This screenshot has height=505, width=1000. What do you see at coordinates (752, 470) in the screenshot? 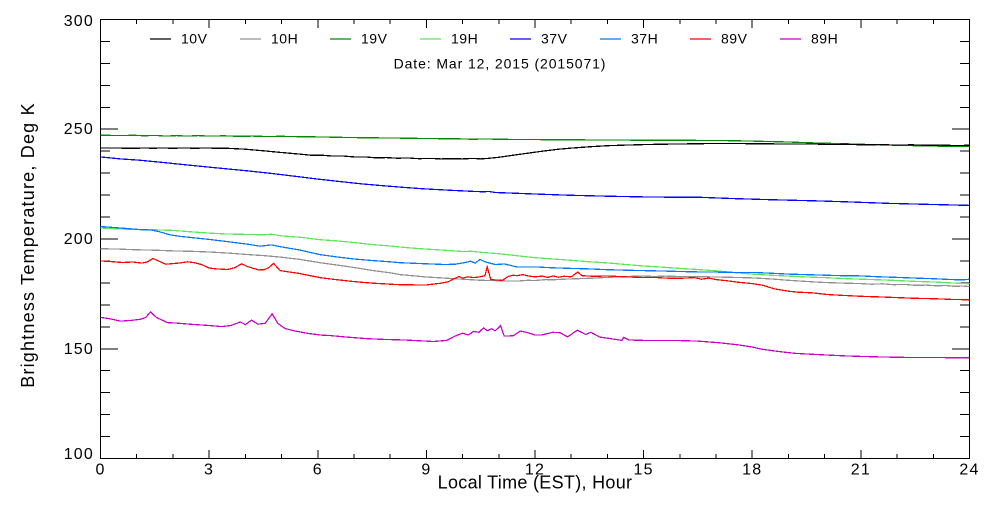
I see `svg-text: 18` at bounding box center [752, 470].